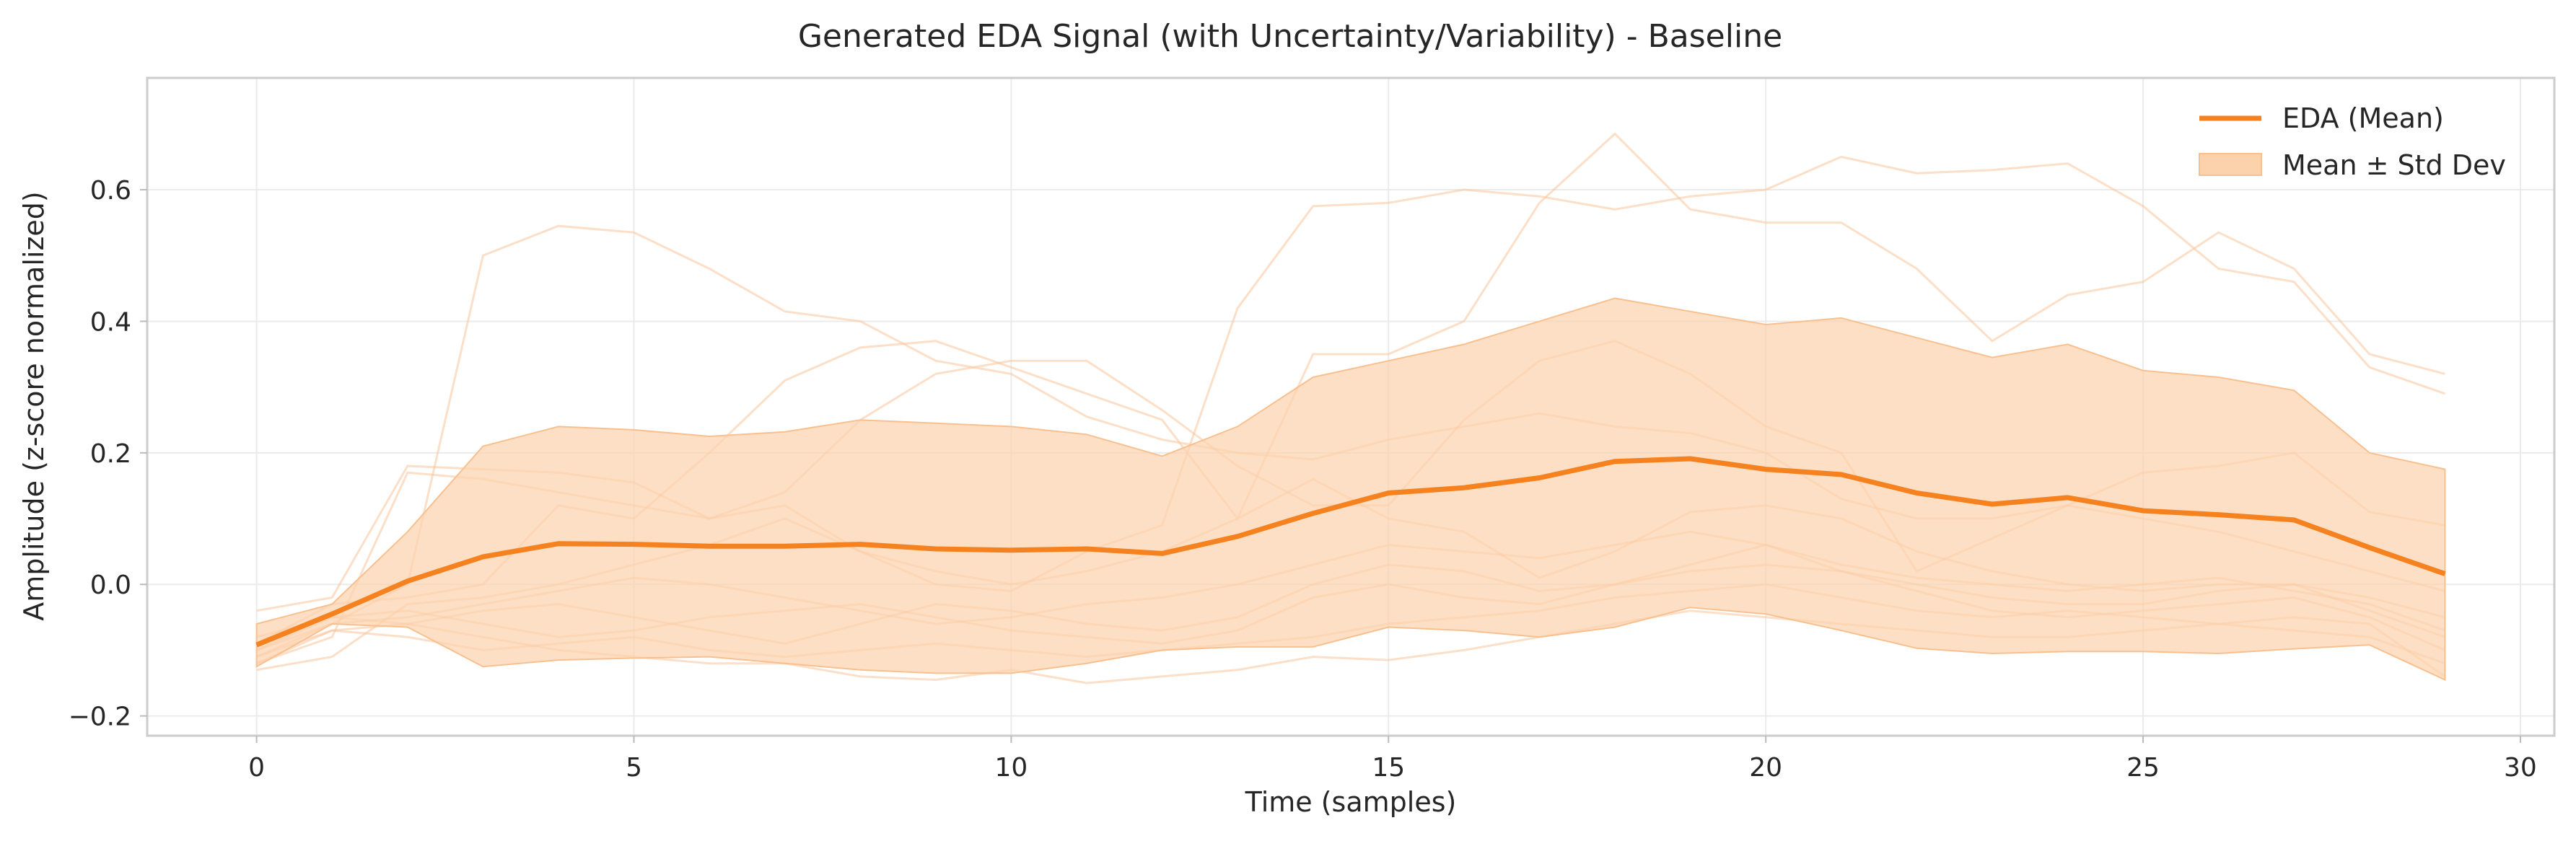  I want to click on legend: EDA (Mean) Mean ± Std Dev, so click(2352, 141).